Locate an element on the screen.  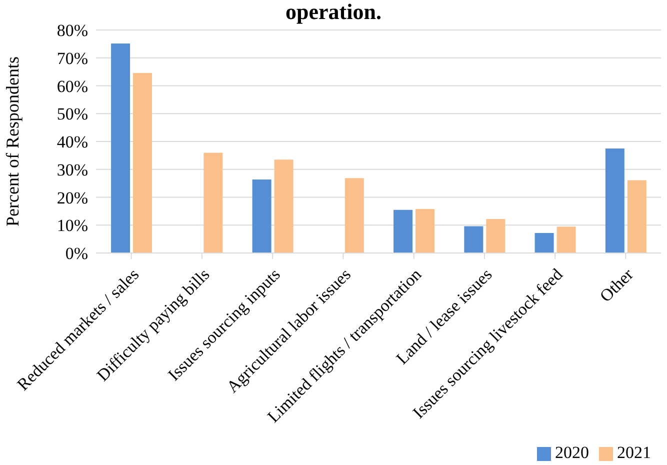
y-tick-label: 0% is located at coordinates (76, 254).